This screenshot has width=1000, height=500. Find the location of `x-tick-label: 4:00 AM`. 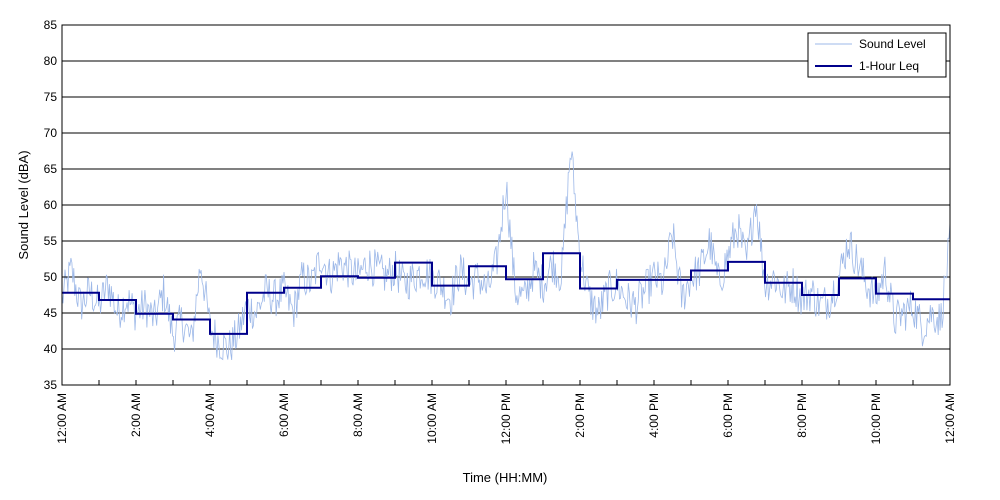

x-tick-label: 4:00 AM is located at coordinates (210, 415).